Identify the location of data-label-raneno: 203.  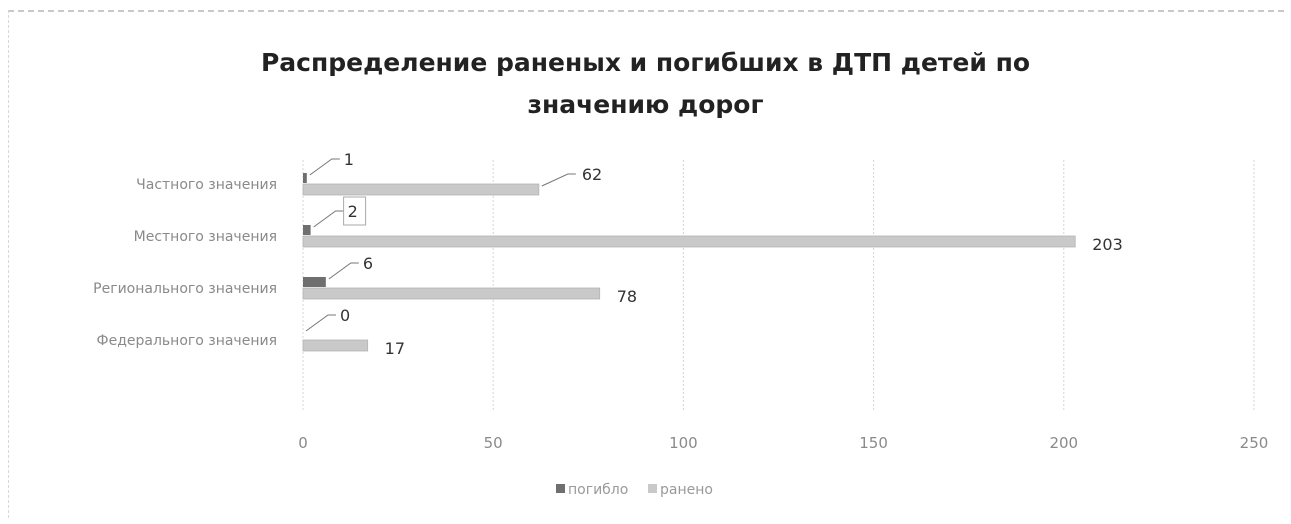
(1107, 244).